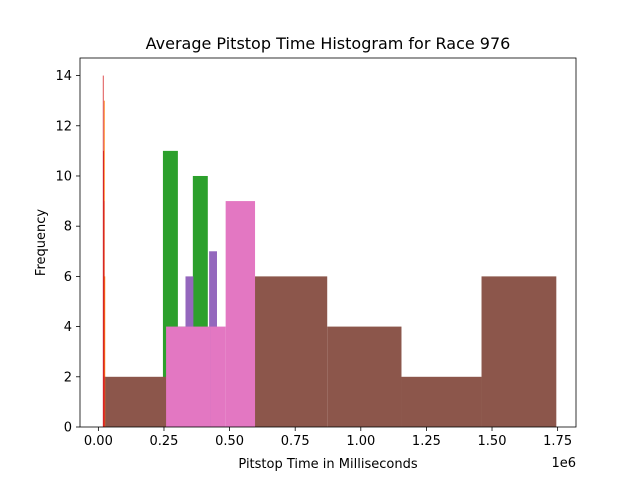 The height and width of the screenshot is (480, 640). What do you see at coordinates (328, 438) in the screenshot?
I see `x-axis-ticks: 0.00 0.25 0.50 0.75 1.00 1.25 1.50 1.75` at bounding box center [328, 438].